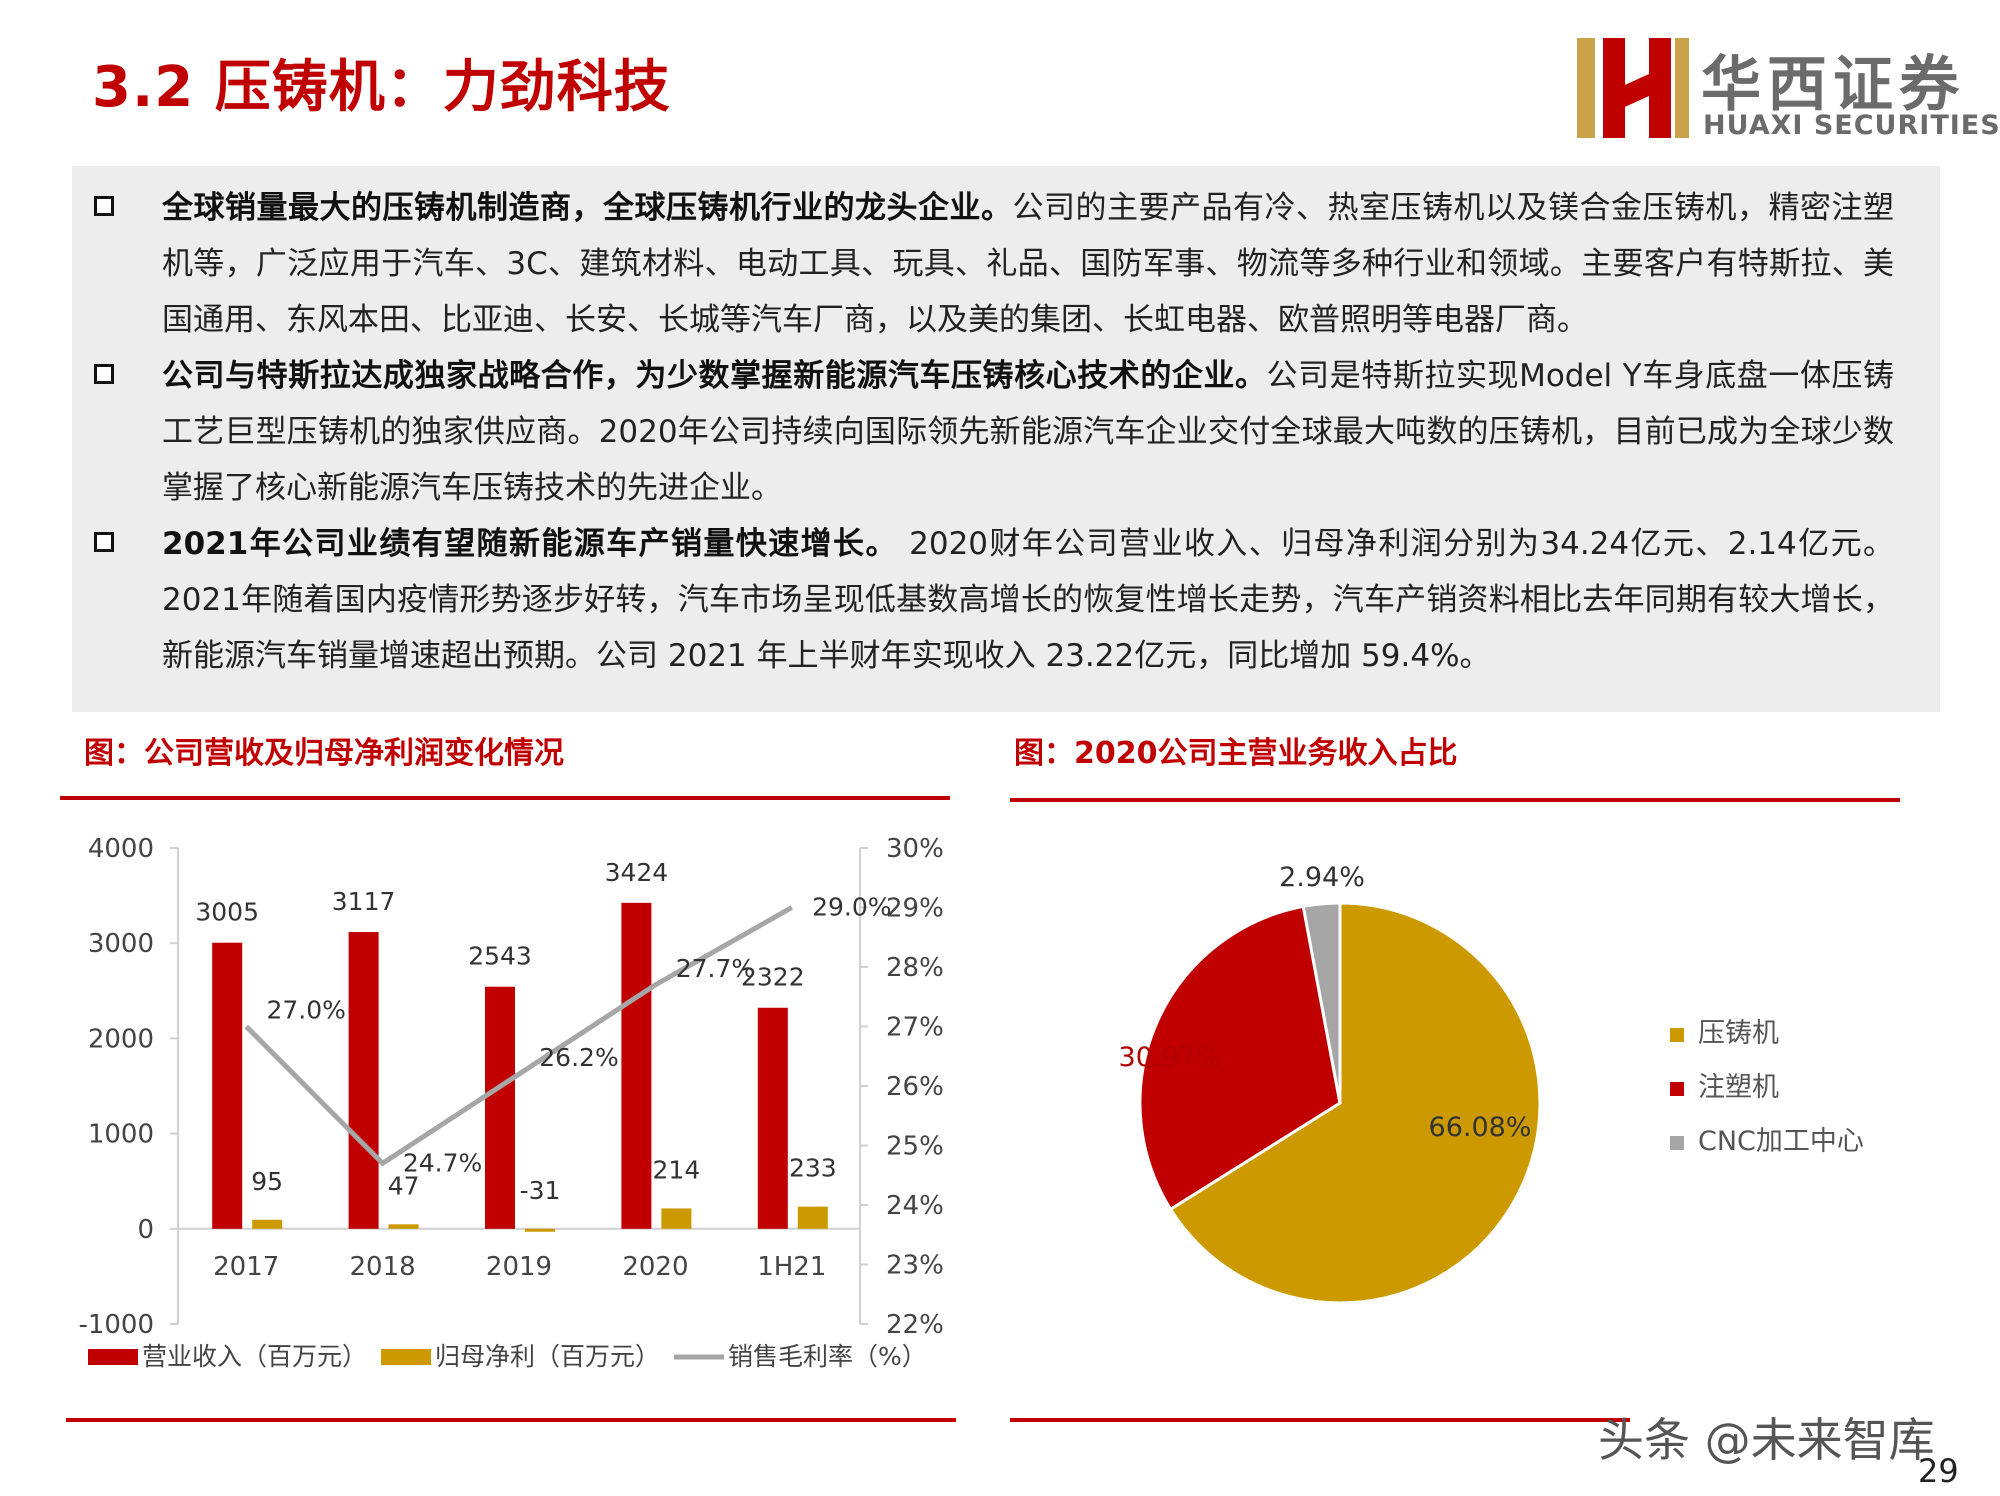 Image resolution: width=2000 pixels, height=1496 pixels. What do you see at coordinates (305, 1010) in the screenshot?
I see `gross-margin-data-label: 27.0%` at bounding box center [305, 1010].